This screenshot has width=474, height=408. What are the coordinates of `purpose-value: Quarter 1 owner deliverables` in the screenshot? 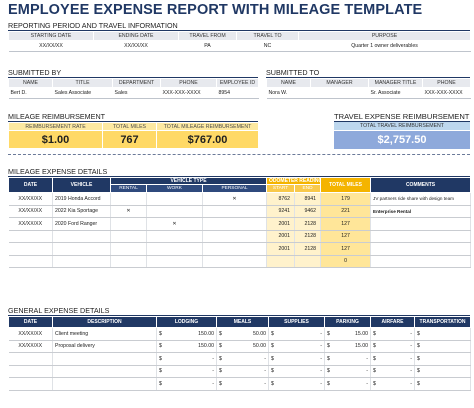 It's located at (384, 46).